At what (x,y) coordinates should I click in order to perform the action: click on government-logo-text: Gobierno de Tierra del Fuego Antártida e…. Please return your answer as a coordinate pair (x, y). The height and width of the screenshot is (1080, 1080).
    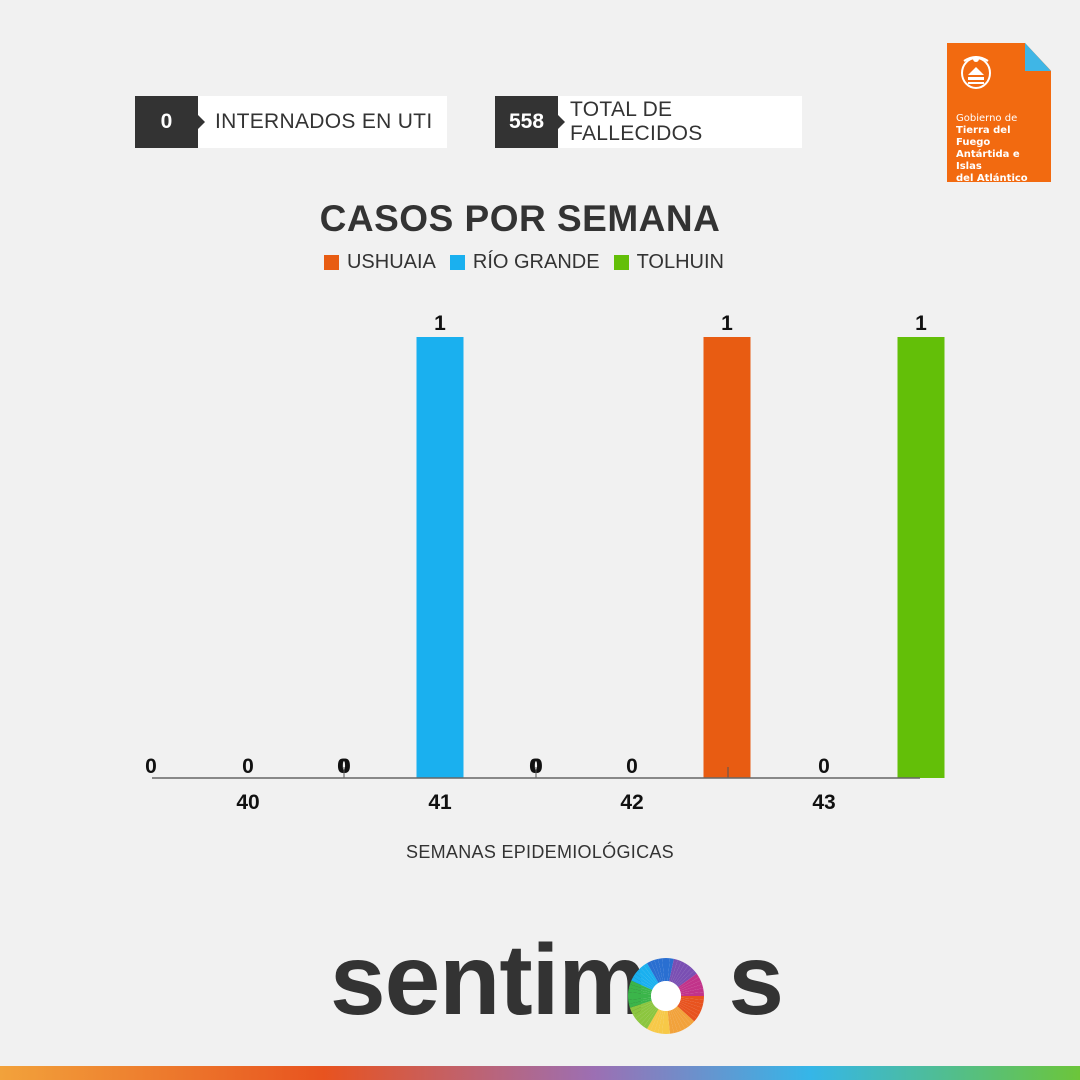
    Looking at the image, I should click on (1002, 154).